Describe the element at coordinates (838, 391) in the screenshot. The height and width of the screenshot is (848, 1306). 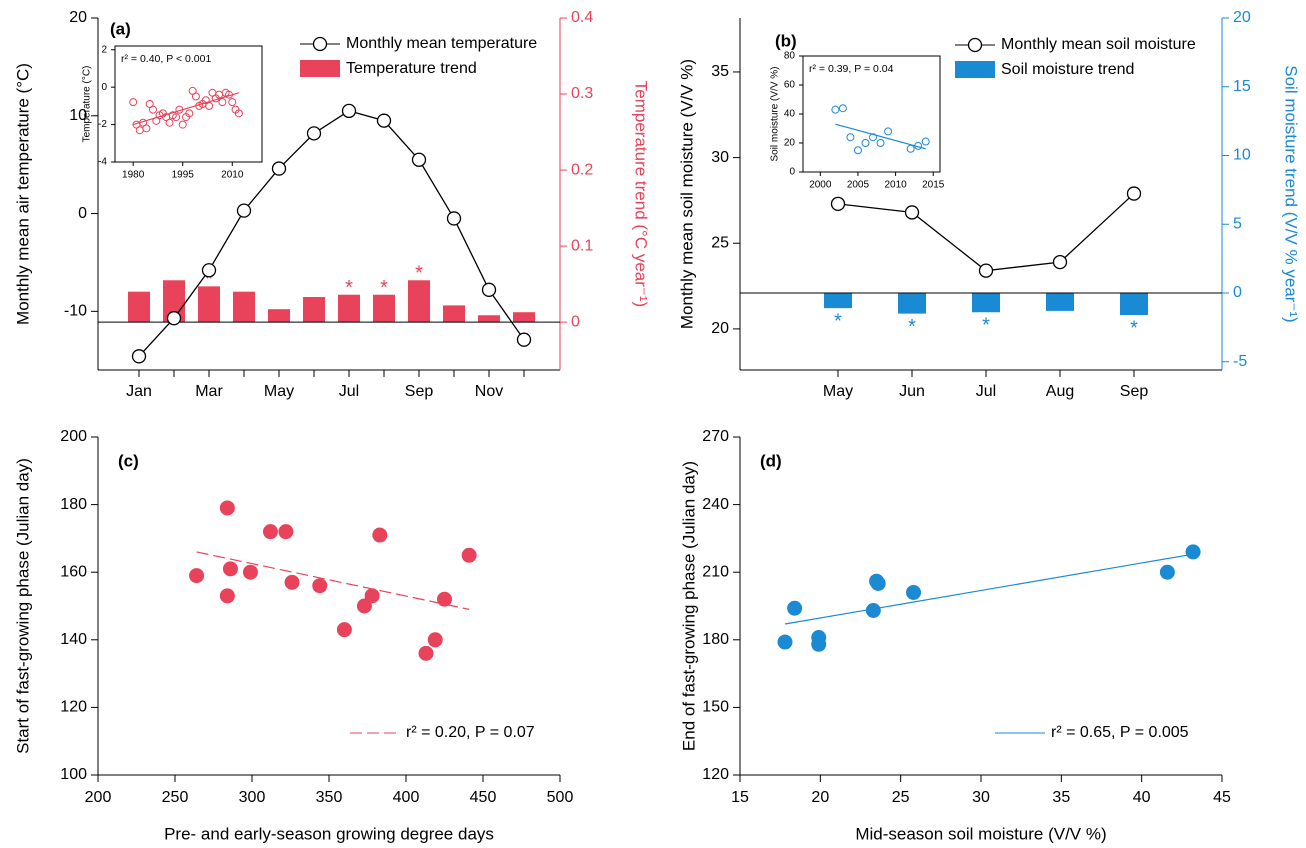
I see `x-tick-label: May` at that location.